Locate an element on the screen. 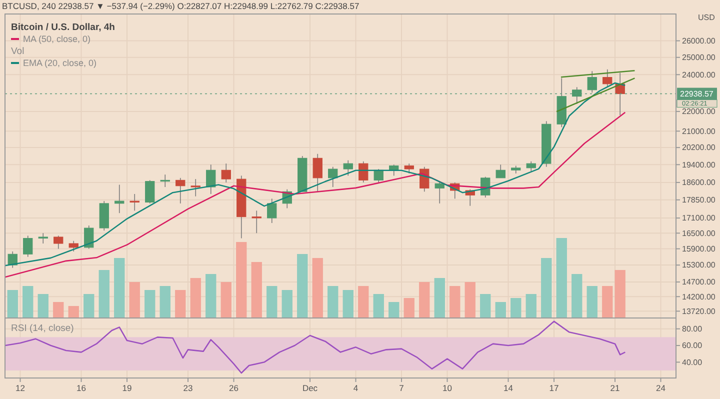 This screenshot has width=720, height=399. y-tick-label: 14700.00 is located at coordinates (699, 282).